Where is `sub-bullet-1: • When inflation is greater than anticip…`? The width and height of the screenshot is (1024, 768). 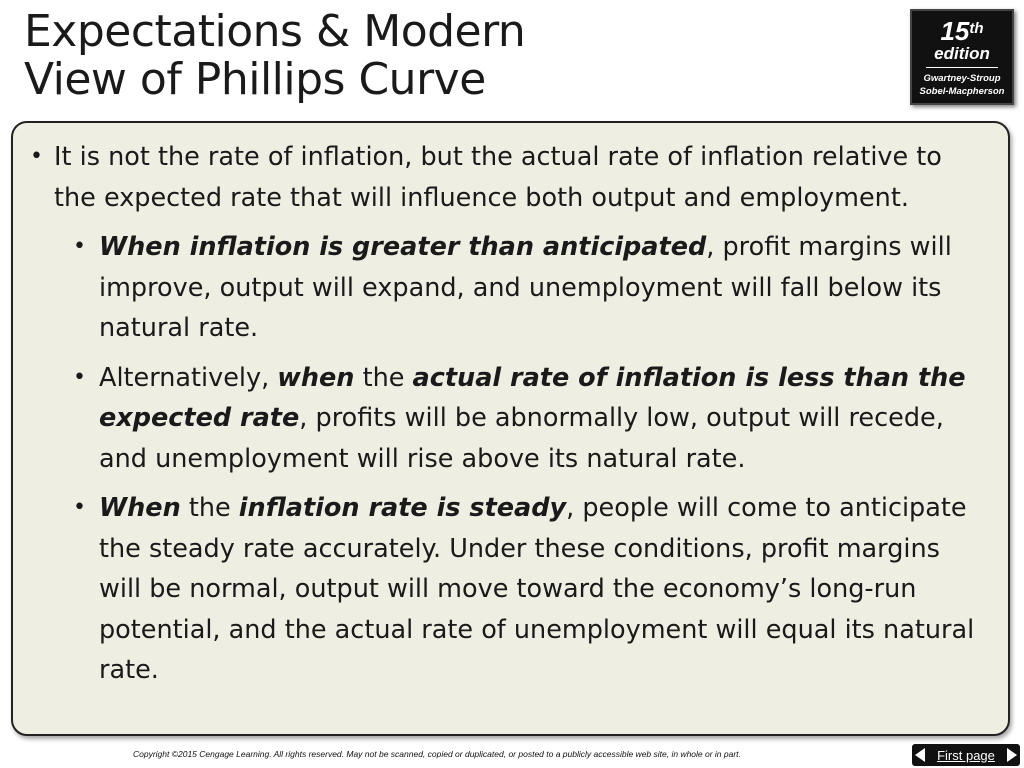 sub-bullet-1: • When inflation is greater than anticip… is located at coordinates (508, 288).